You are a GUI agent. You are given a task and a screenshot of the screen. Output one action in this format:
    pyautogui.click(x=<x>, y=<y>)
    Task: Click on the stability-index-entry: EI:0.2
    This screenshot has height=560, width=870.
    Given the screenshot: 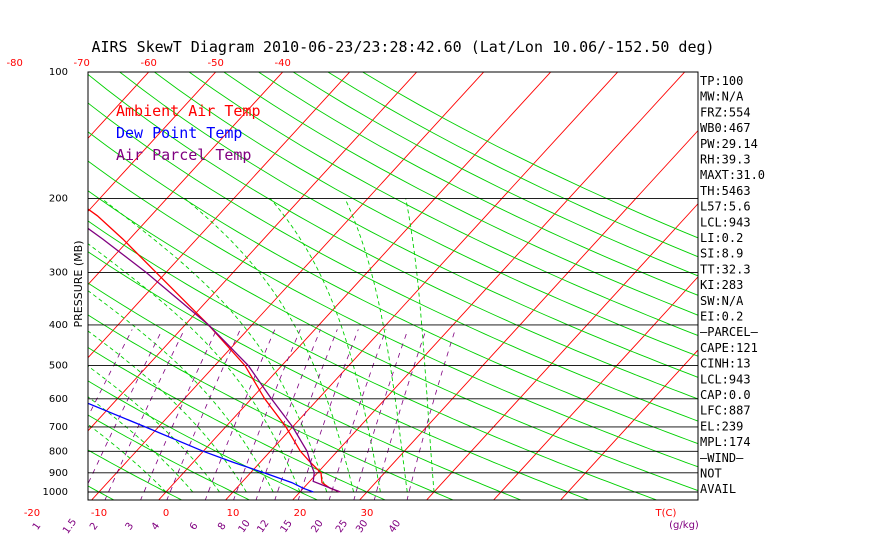 What is the action you would take?
    pyautogui.click(x=721, y=317)
    